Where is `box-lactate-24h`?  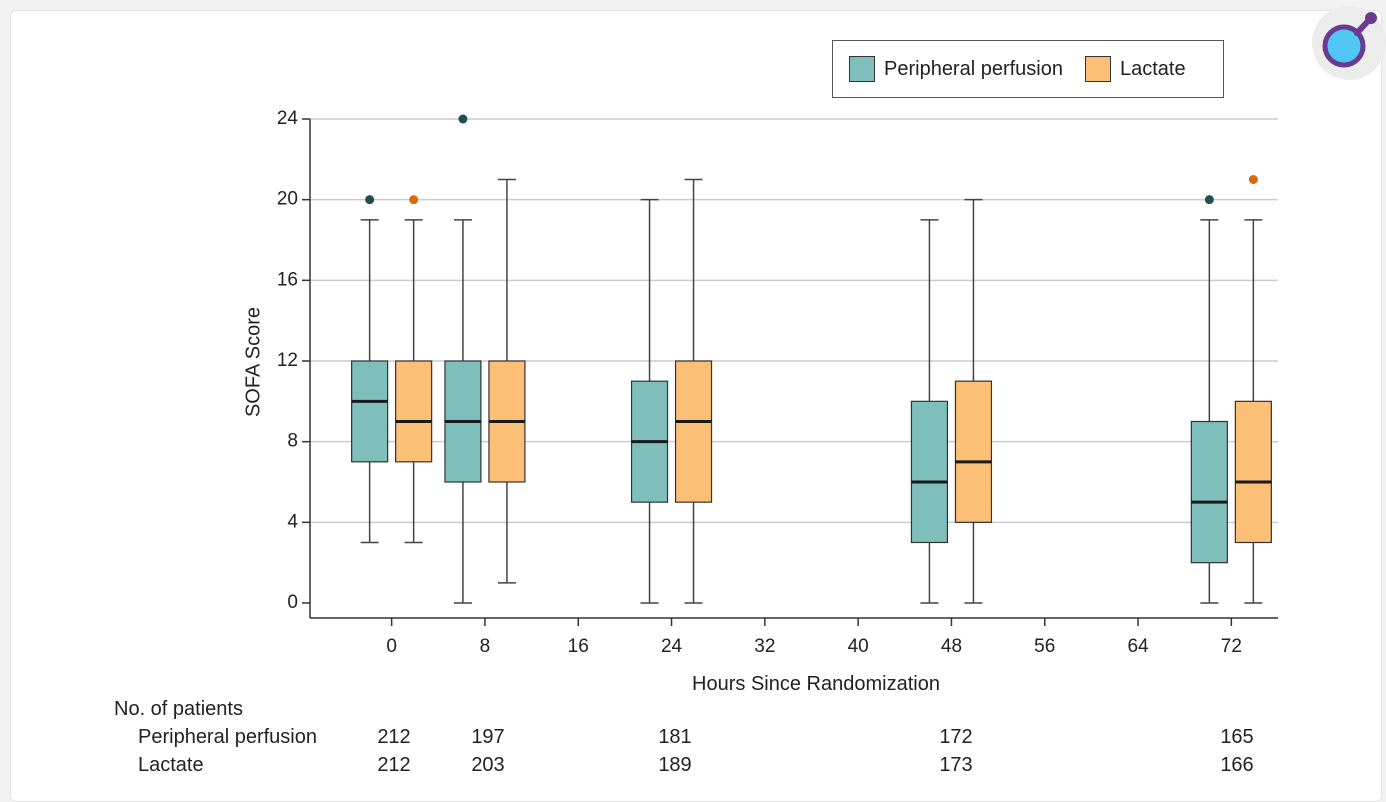
box-lactate-24h is located at coordinates (693, 391).